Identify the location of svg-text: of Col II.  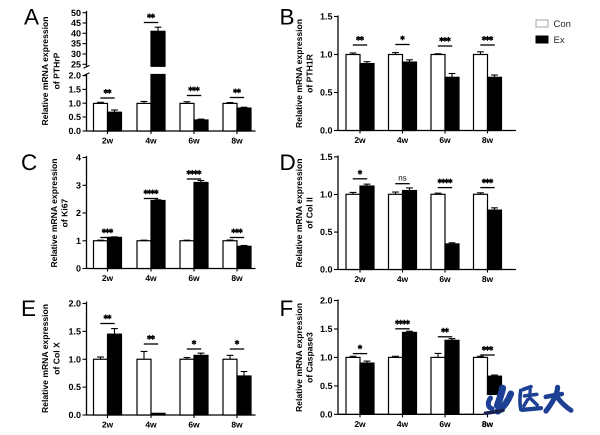
(310, 213).